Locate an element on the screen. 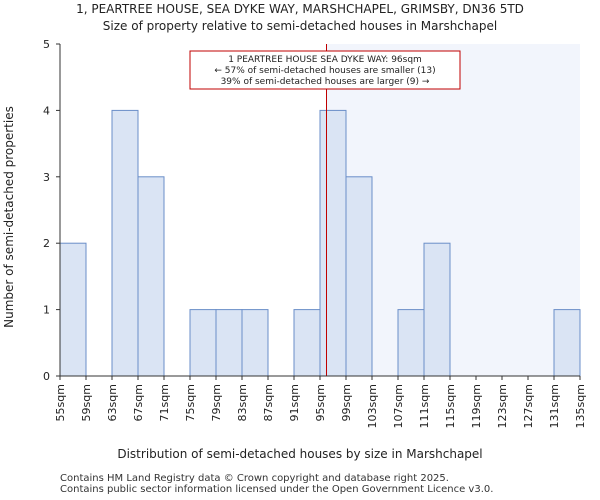 The width and height of the screenshot is (600, 500). y-tick-label-5: 5 is located at coordinates (46, 44).